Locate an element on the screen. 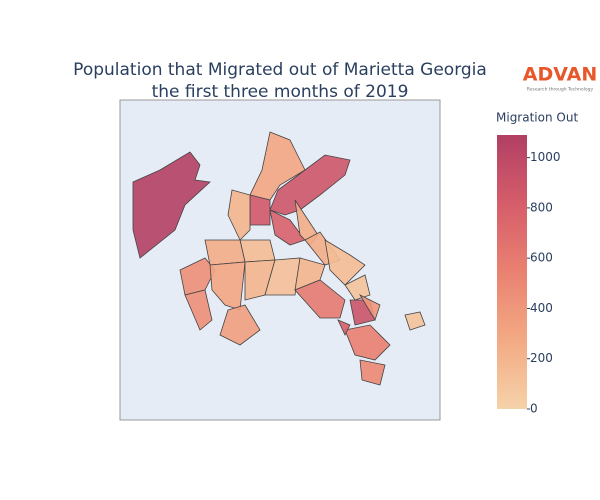 This screenshot has width=600, height=500. colorbar-tick-label: 200 is located at coordinates (541, 358).